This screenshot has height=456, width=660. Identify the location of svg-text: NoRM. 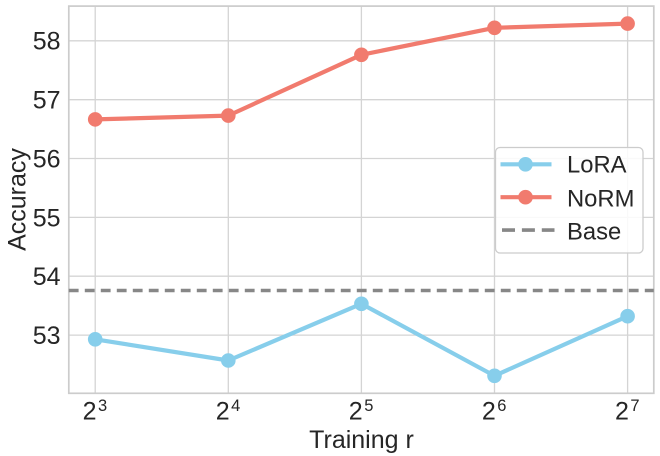
(600, 198).